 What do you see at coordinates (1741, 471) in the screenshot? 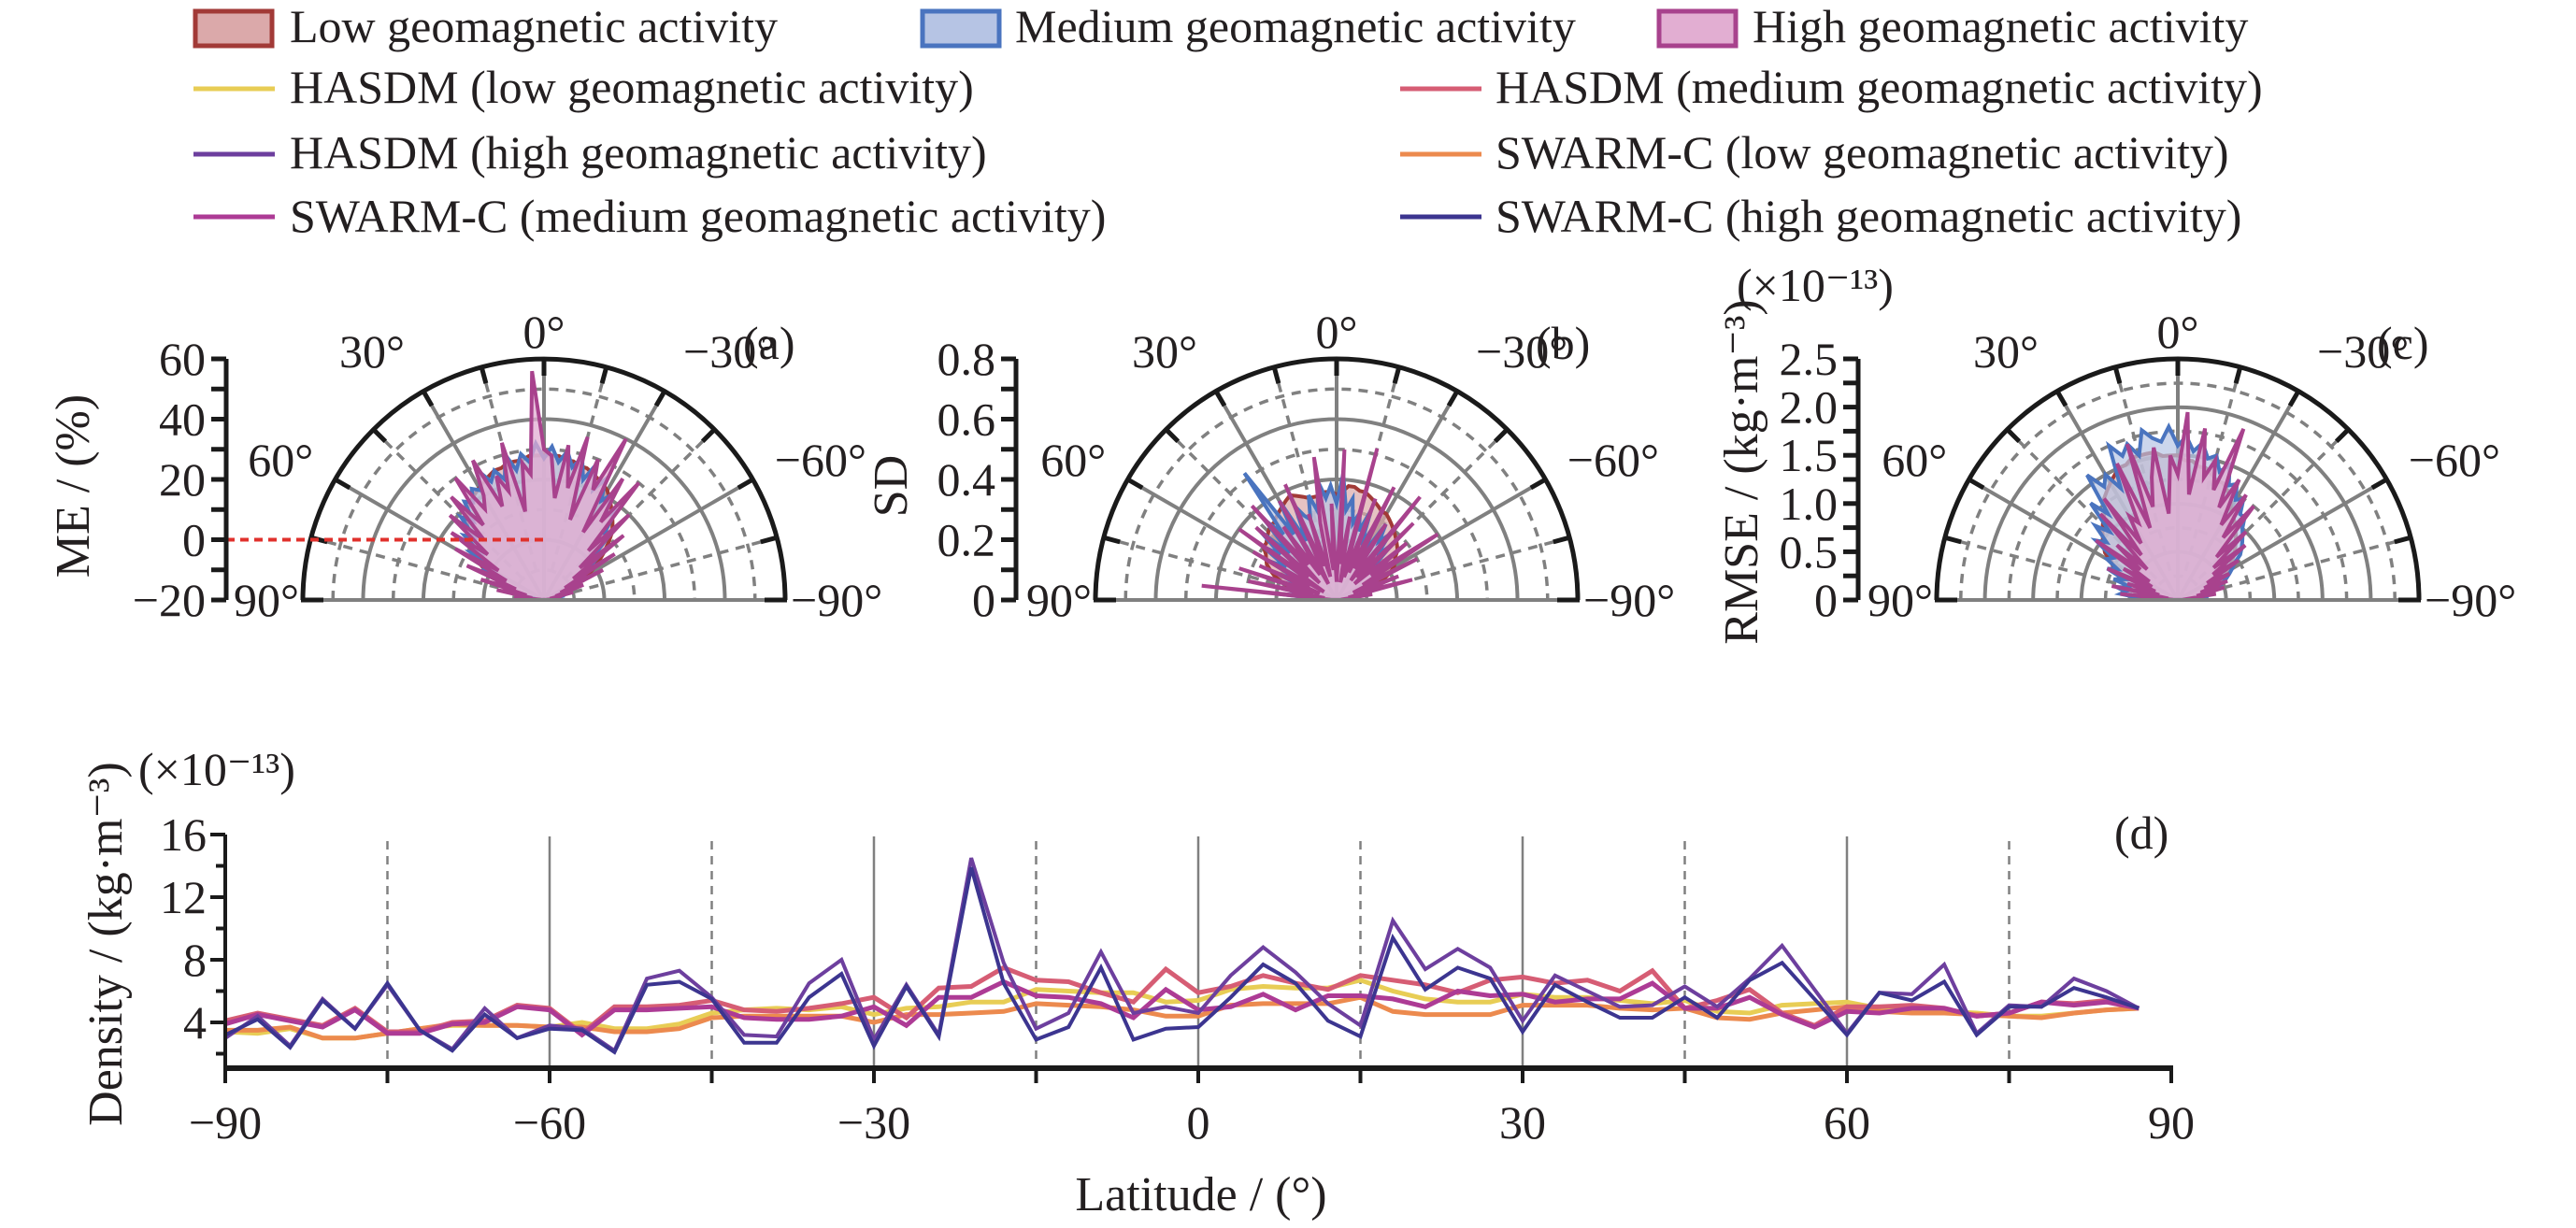
I see `ylabel-rmse: RMSE / (kg·m⁻³)` at bounding box center [1741, 471].